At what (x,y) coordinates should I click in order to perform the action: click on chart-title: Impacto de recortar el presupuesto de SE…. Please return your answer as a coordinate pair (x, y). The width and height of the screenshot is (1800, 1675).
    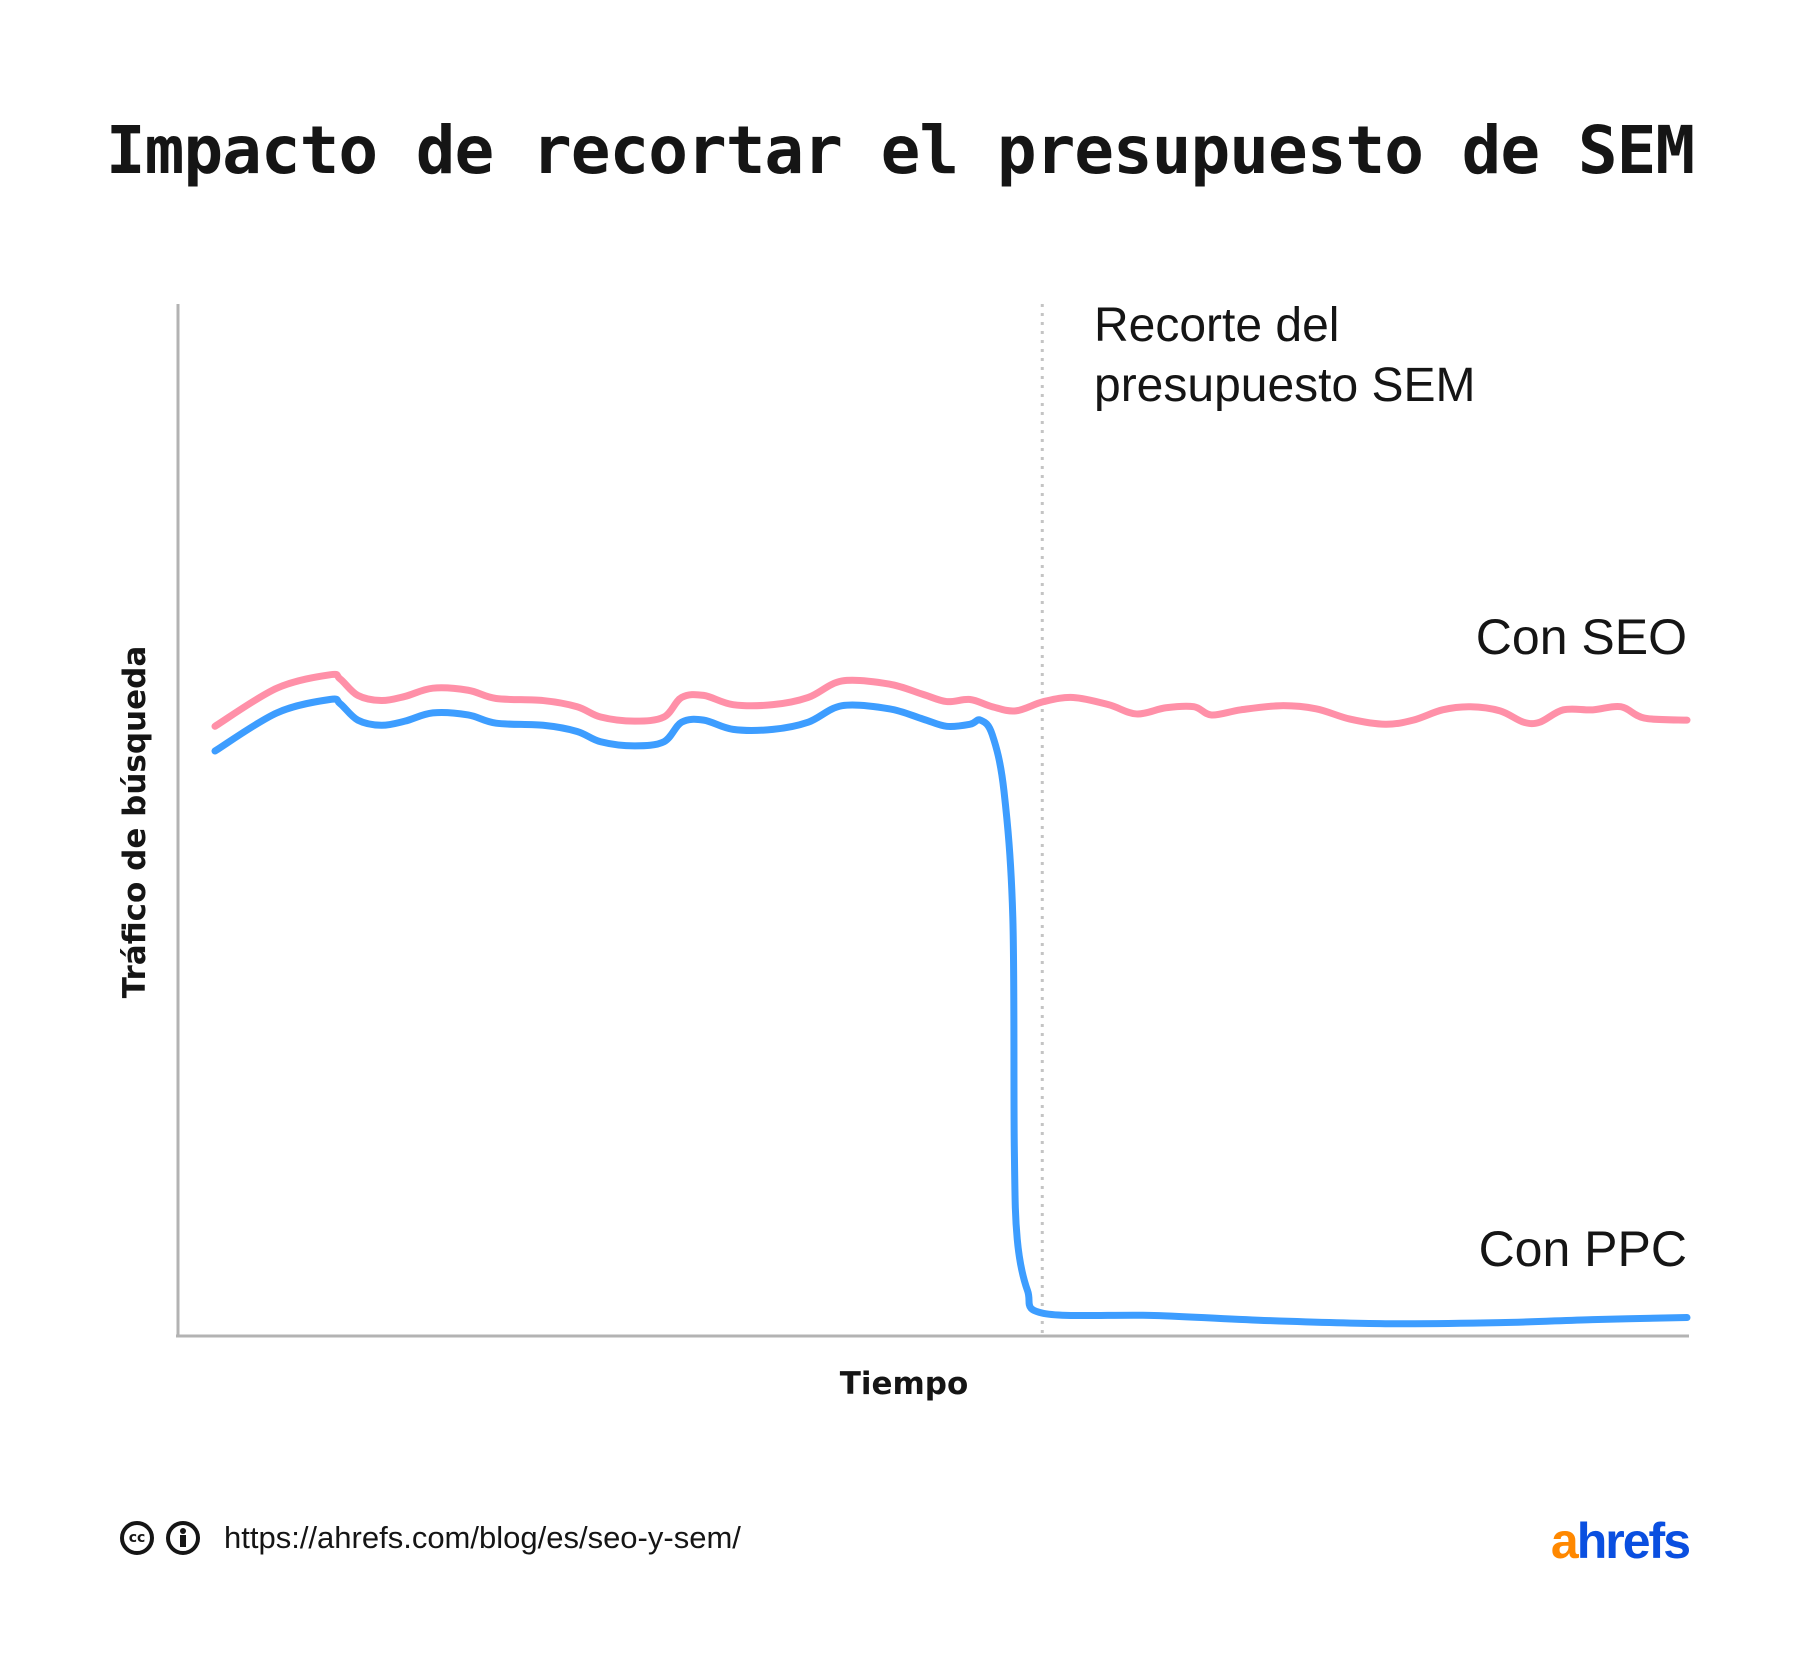
    Looking at the image, I should click on (900, 150).